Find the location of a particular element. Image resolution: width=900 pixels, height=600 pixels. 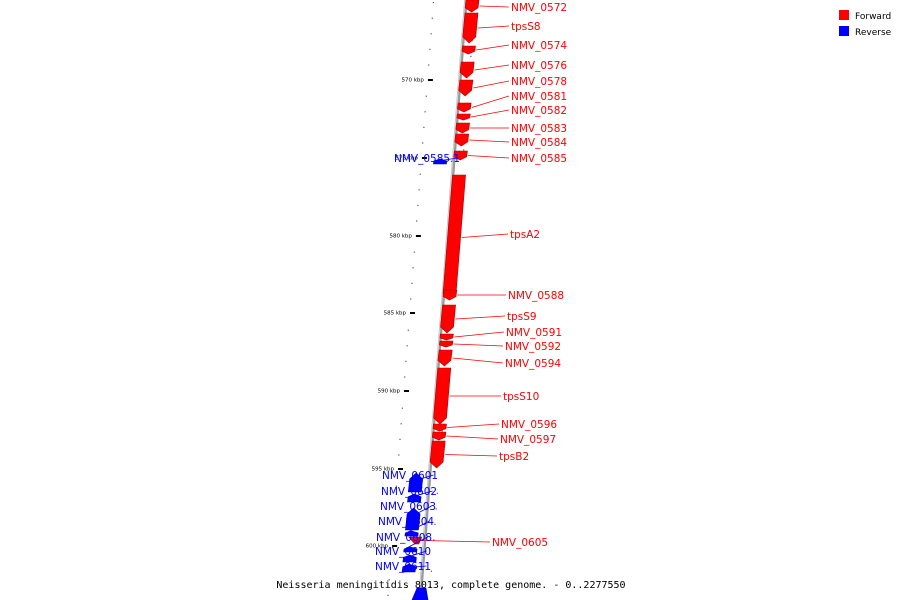

gene-label-nmv-0611: NMV_0611 is located at coordinates (403, 567).